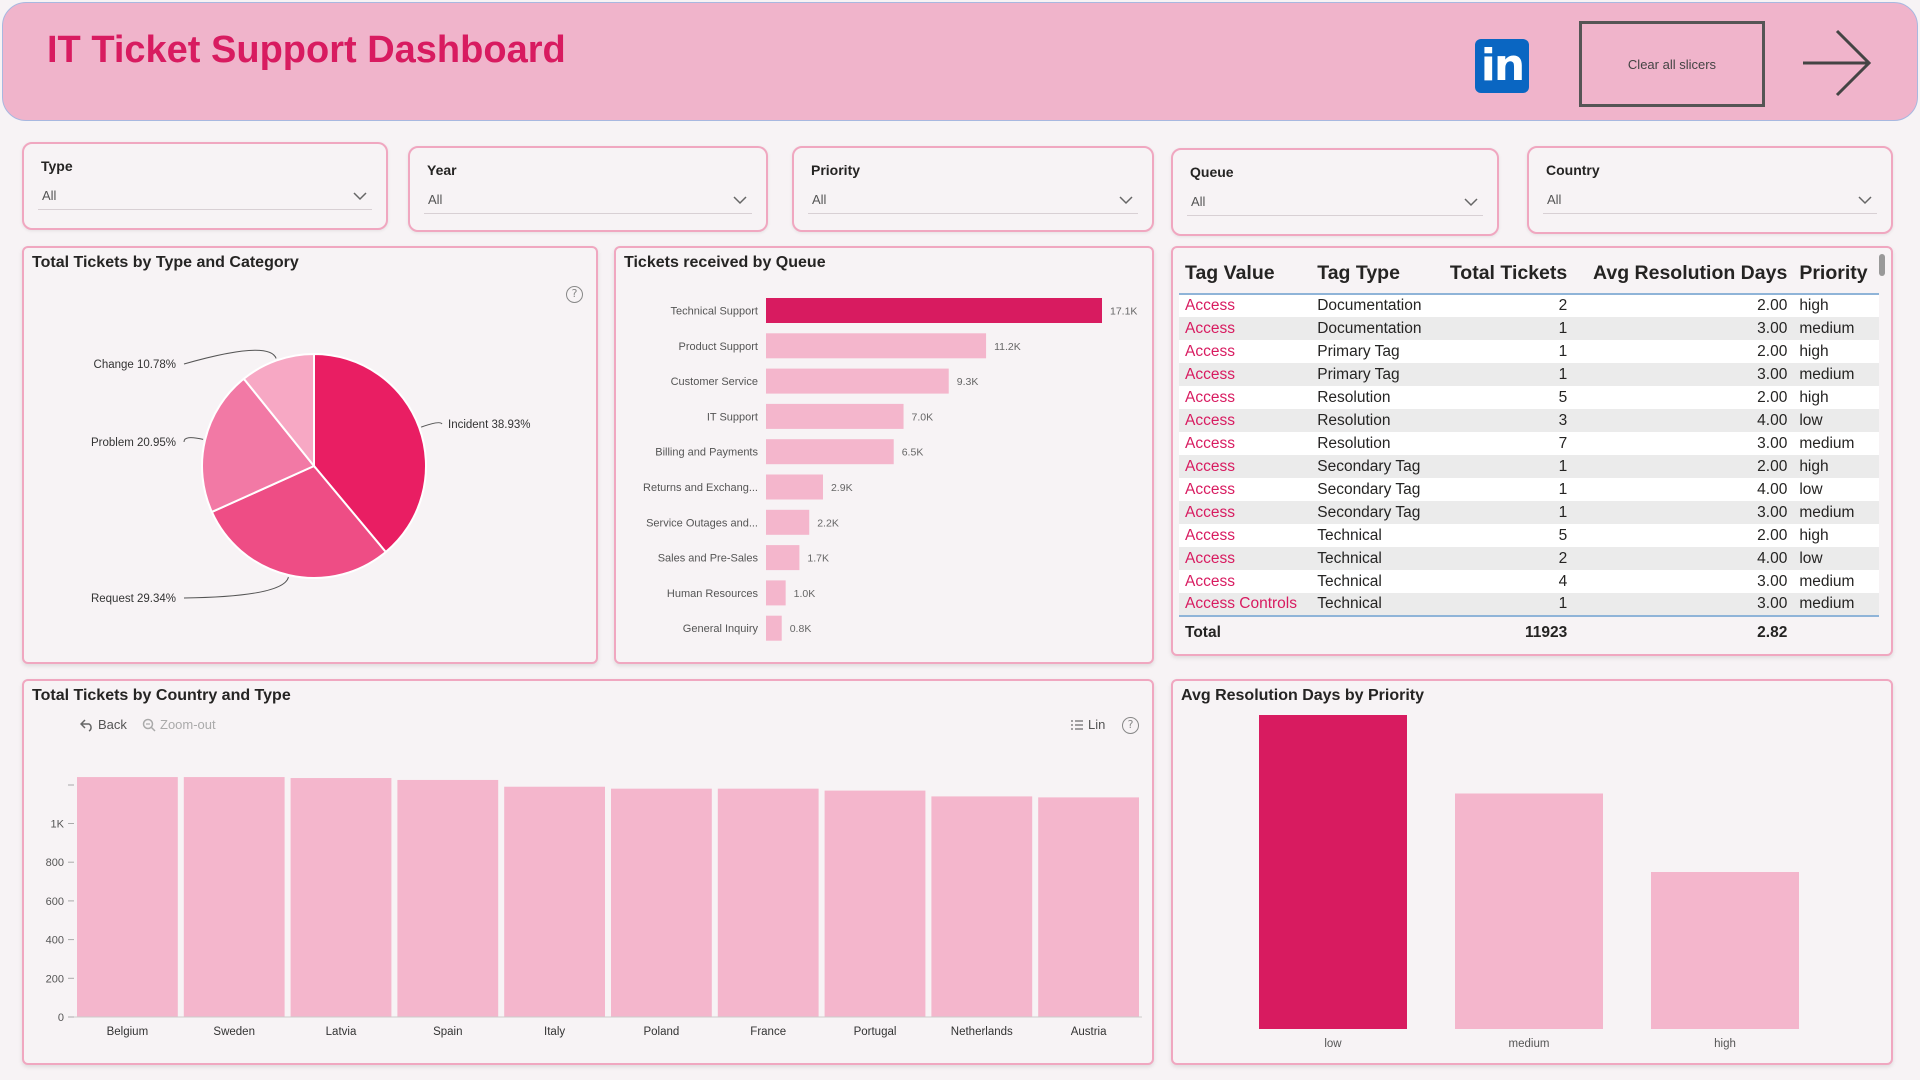  What do you see at coordinates (299, 521) in the screenshot?
I see `pie-slice-request` at bounding box center [299, 521].